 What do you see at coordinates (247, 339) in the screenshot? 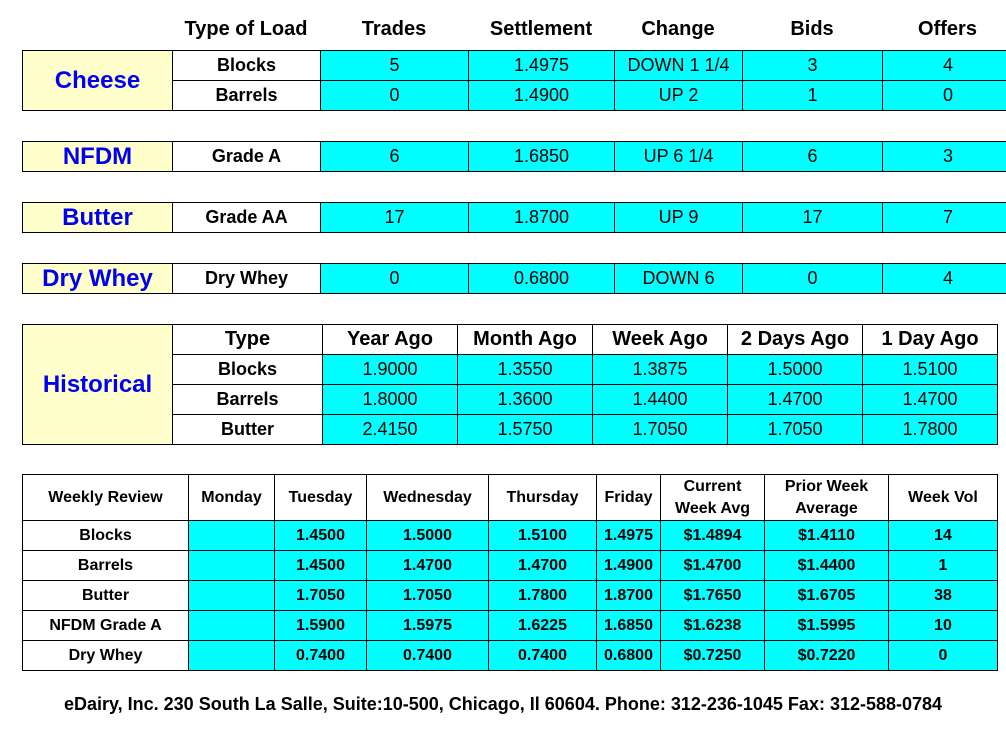
I see `column-header: Type` at bounding box center [247, 339].